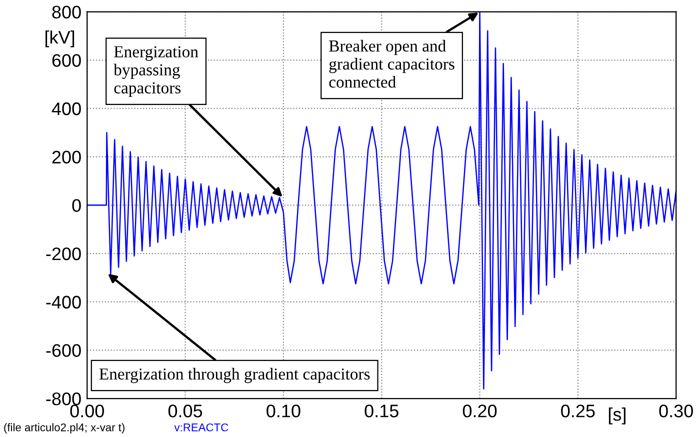 The height and width of the screenshot is (437, 697). What do you see at coordinates (201, 427) in the screenshot?
I see `text: v:REACTC` at bounding box center [201, 427].